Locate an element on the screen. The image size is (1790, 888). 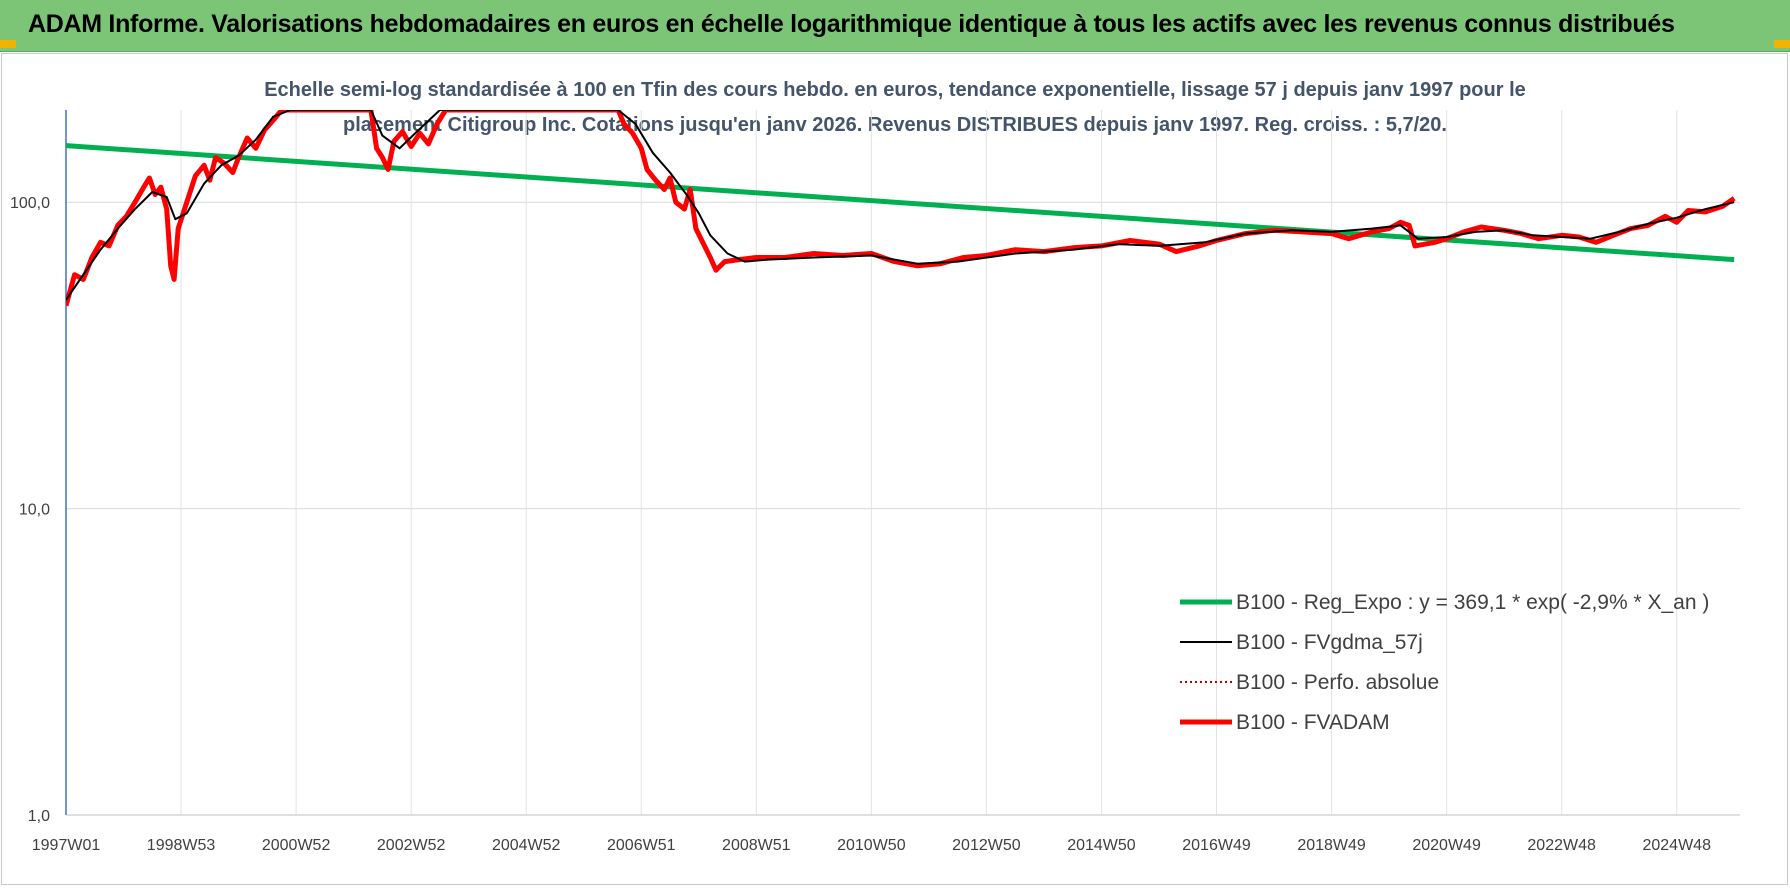
legend-label-1: B100 - FVgdma_57j is located at coordinates (1329, 642).